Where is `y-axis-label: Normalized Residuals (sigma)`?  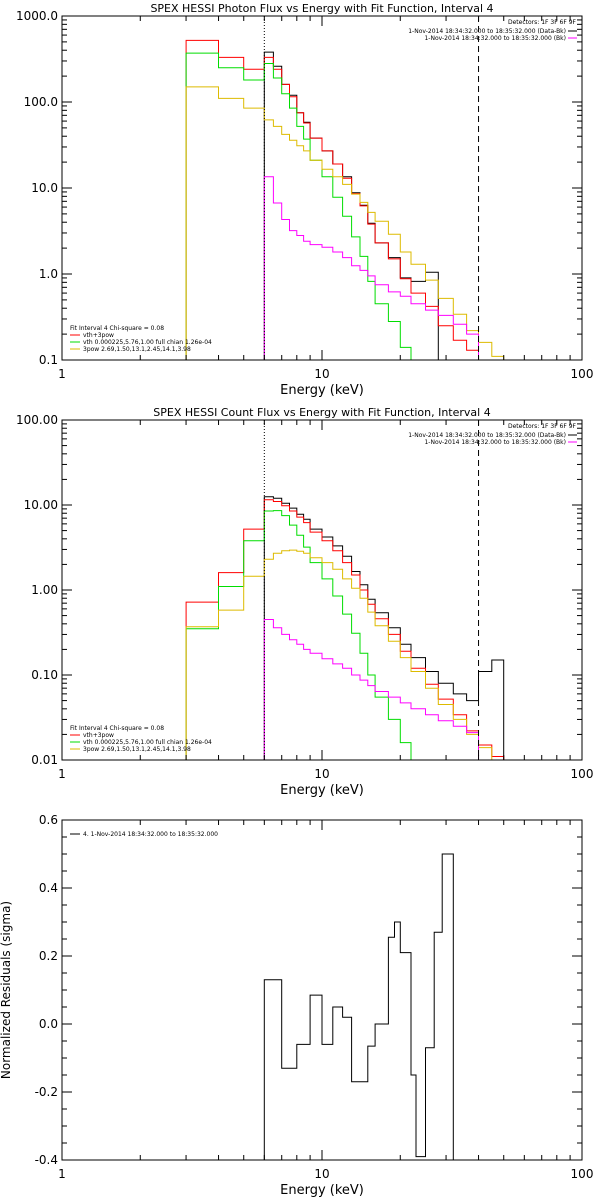 y-axis-label: Normalized Residuals (sigma) is located at coordinates (6, 990).